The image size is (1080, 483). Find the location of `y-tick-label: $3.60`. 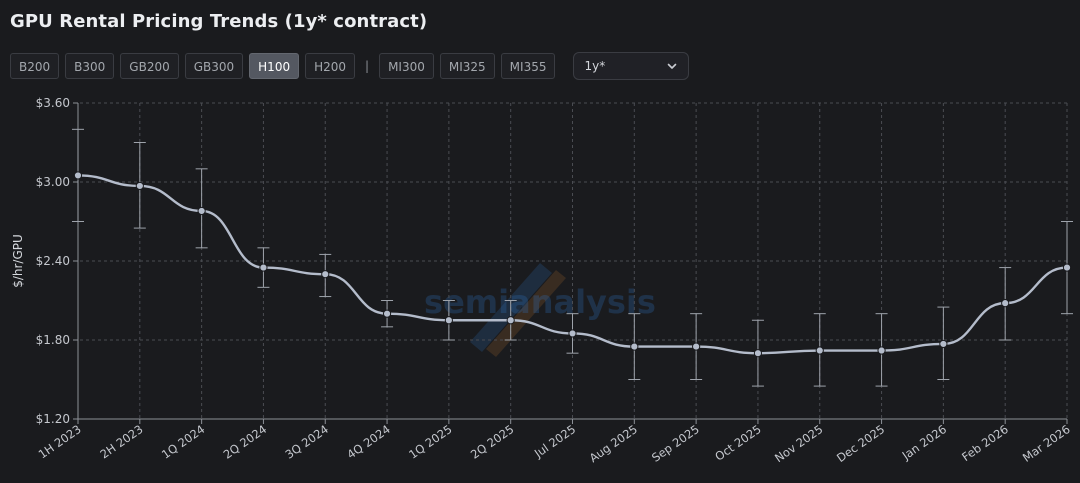

y-tick-label: $3.60 is located at coordinates (53, 103).